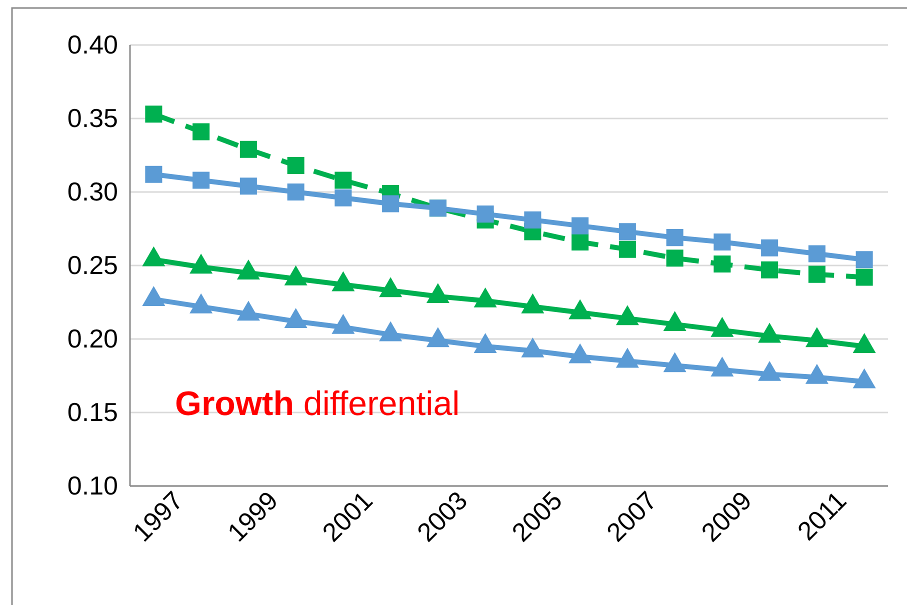 Image resolution: width=907 pixels, height=605 pixels. Describe the element at coordinates (92, 44) in the screenshot. I see `y-tick-label: 0.40` at that location.